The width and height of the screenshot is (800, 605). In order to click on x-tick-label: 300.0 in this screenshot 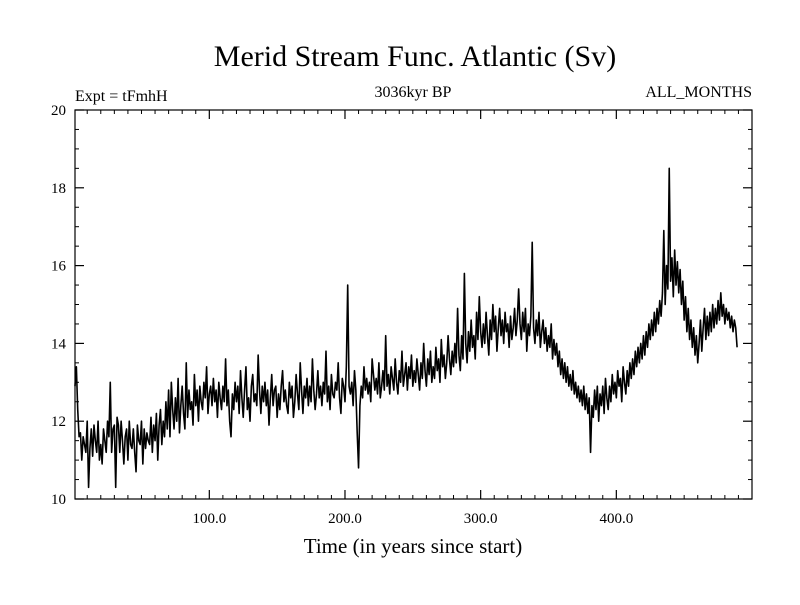, I will do `click(481, 519)`.